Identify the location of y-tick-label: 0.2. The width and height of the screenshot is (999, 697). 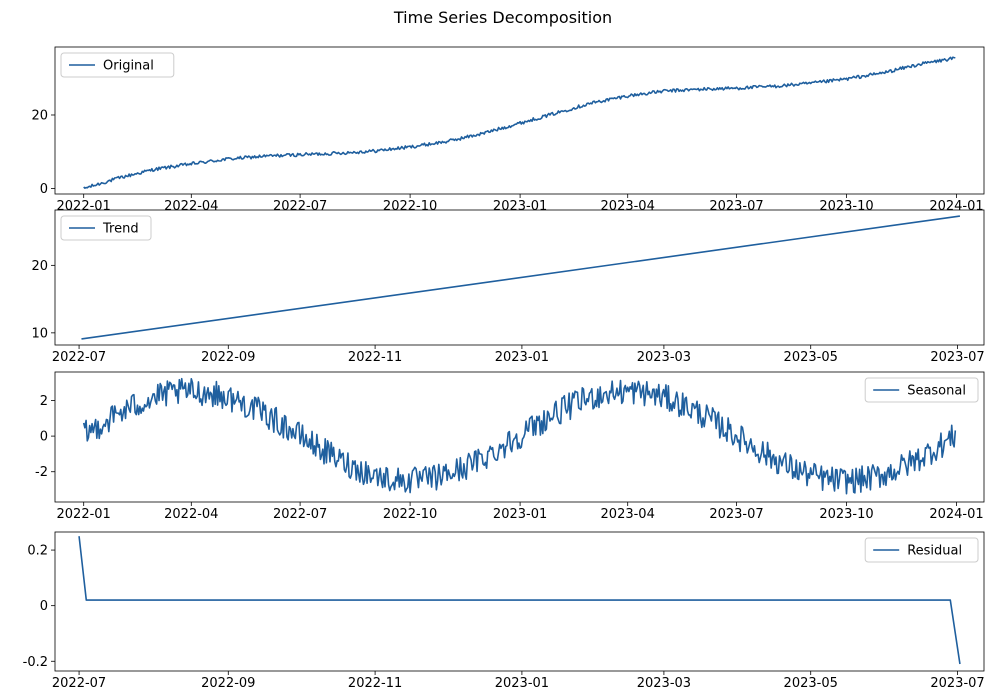
(37, 551).